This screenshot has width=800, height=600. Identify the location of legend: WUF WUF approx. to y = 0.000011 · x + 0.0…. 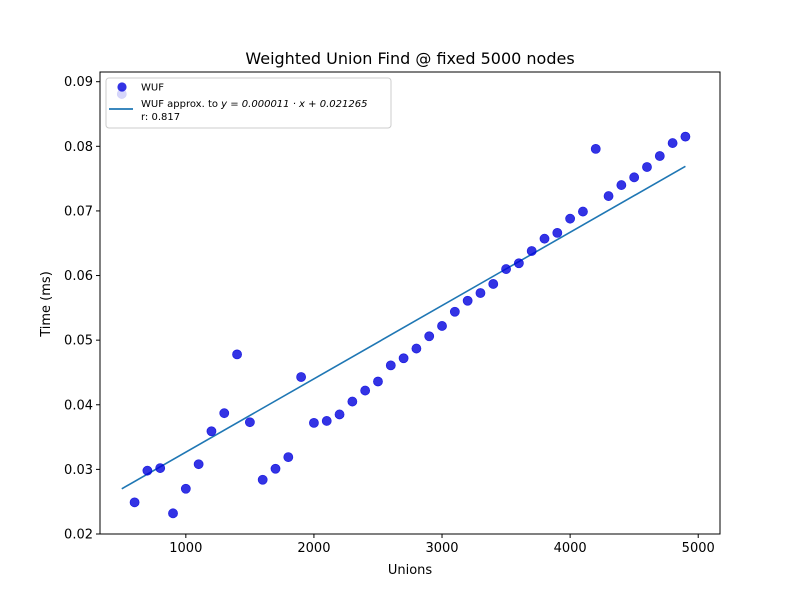
(248, 103).